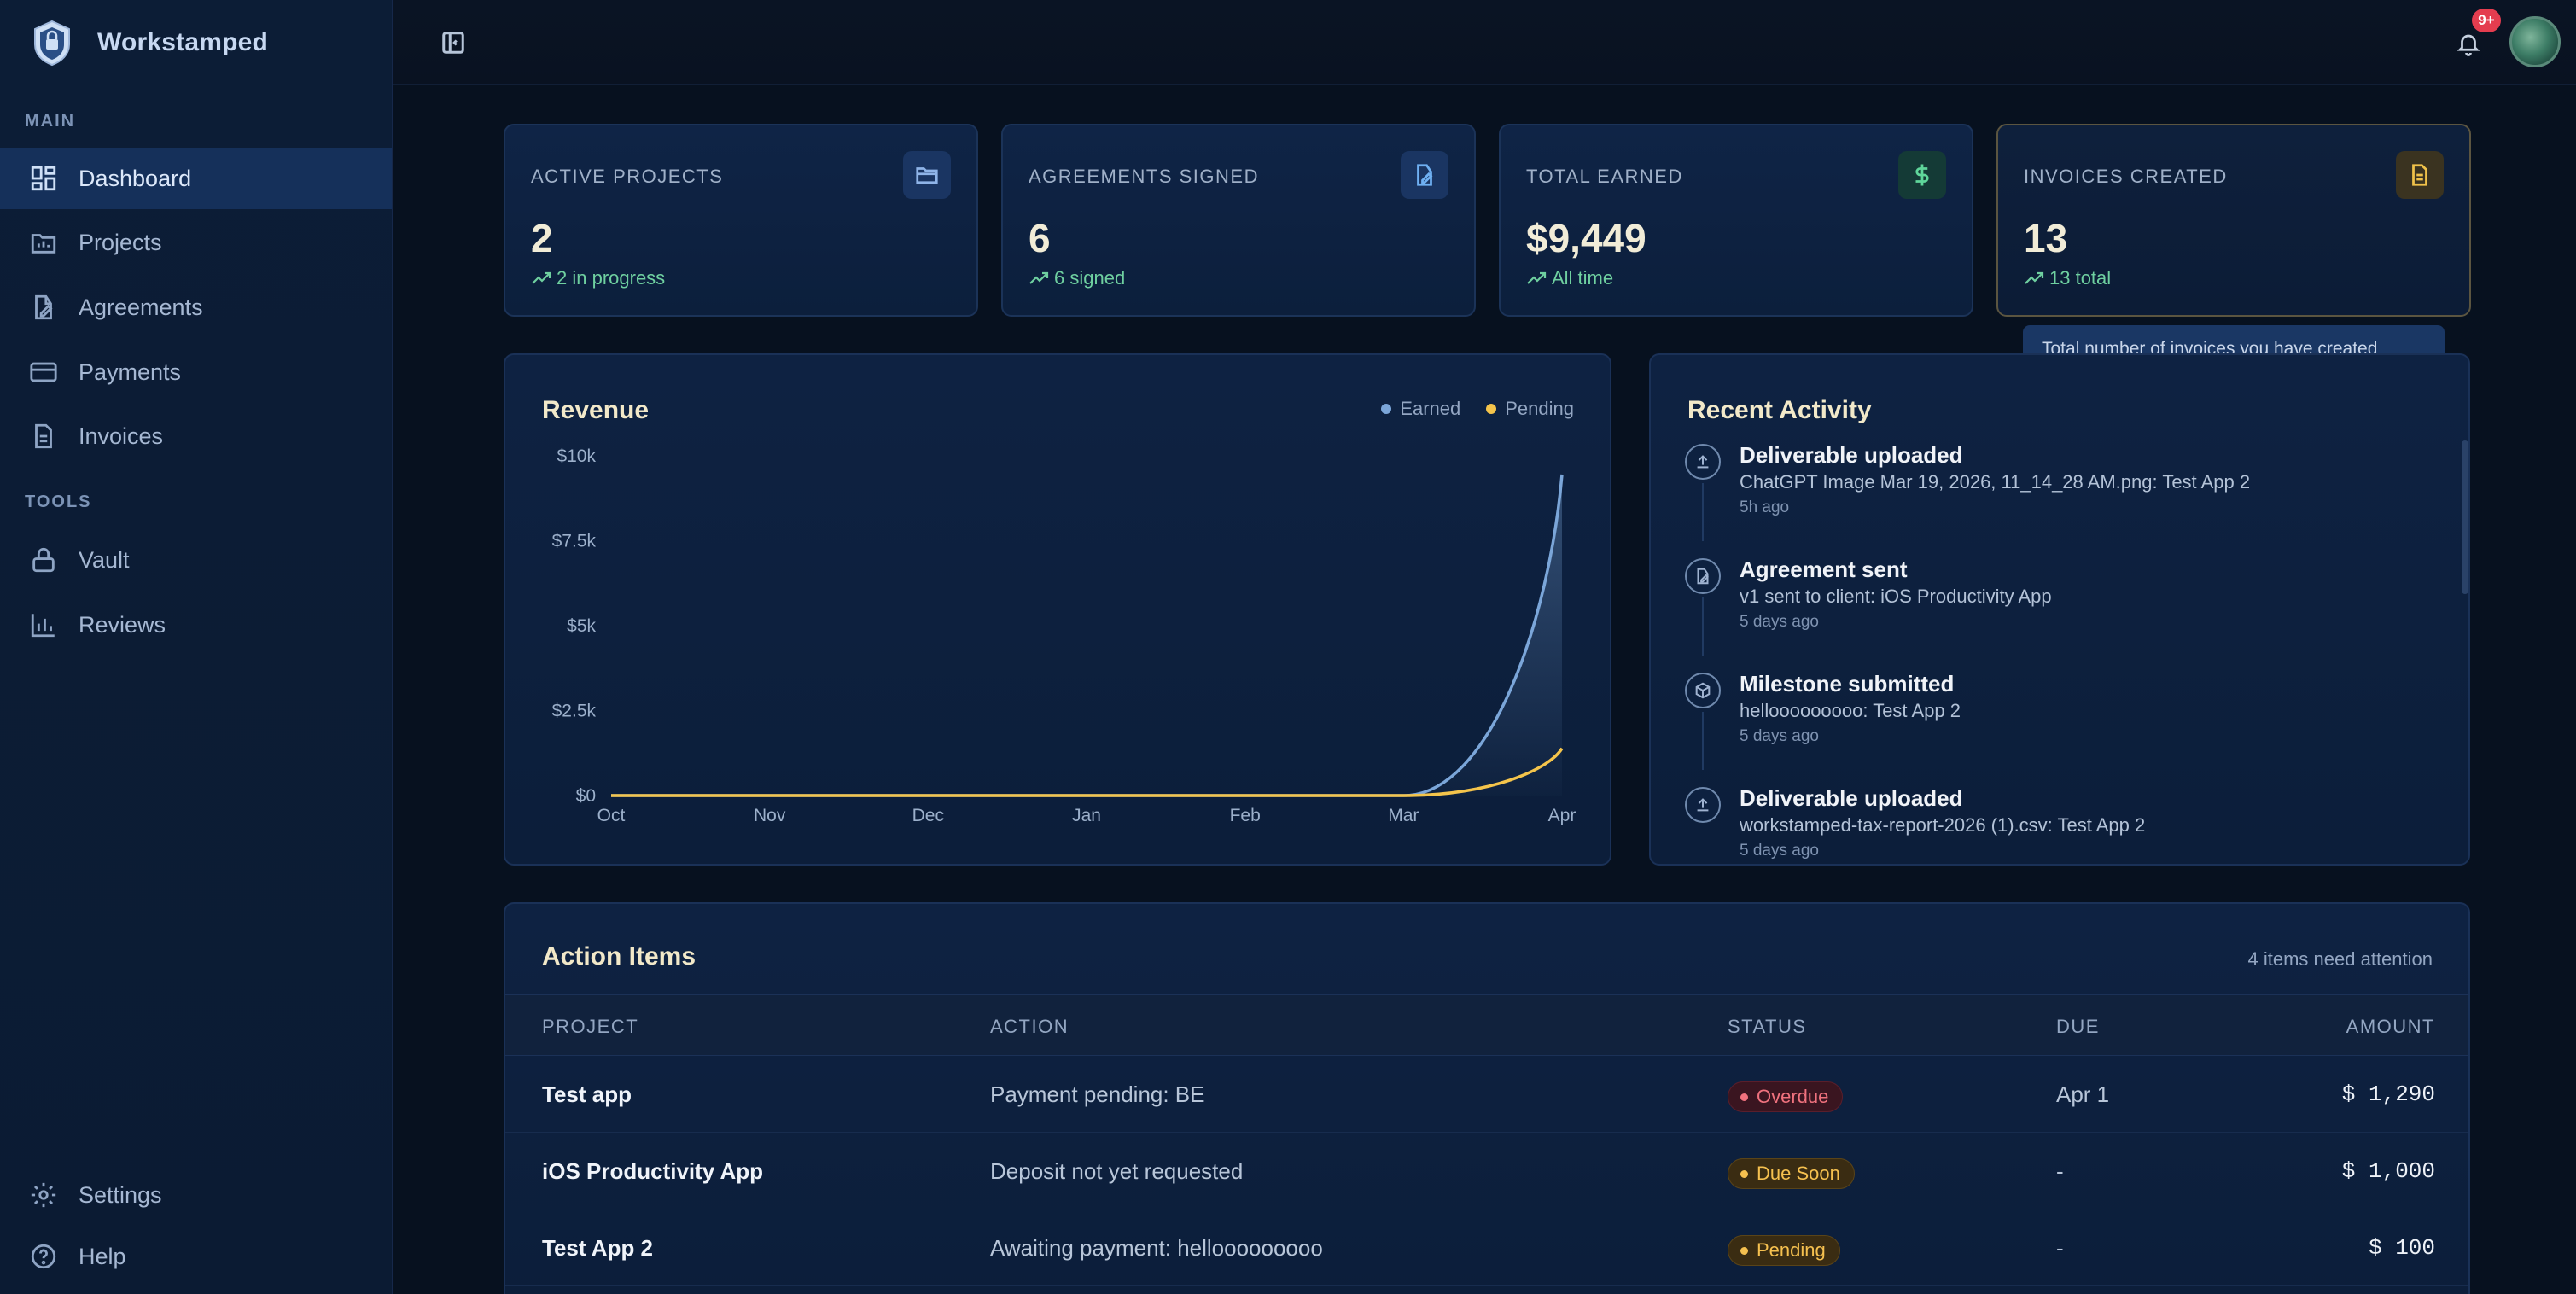 The height and width of the screenshot is (1294, 2576). What do you see at coordinates (2233, 220) in the screenshot?
I see `stat-card-invoices-created: INVOICES CREATED 13 13 total` at bounding box center [2233, 220].